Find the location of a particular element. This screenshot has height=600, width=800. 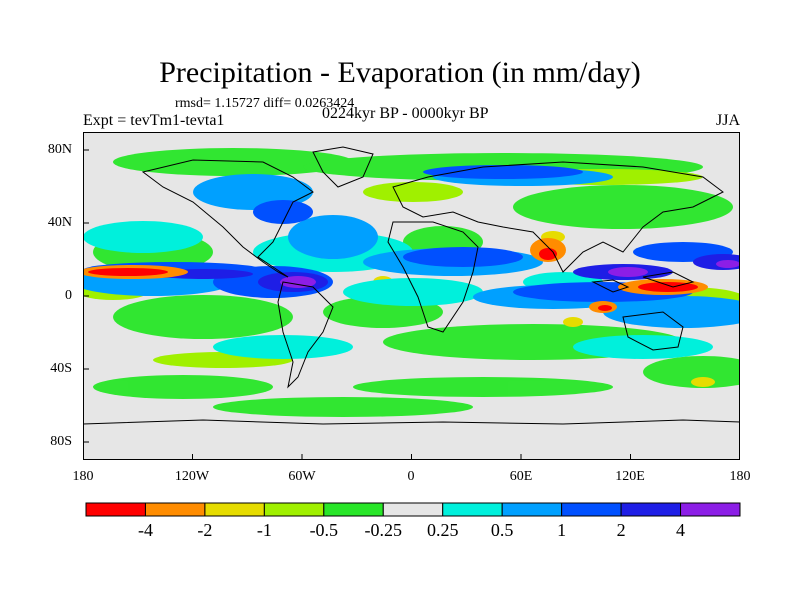

chart-title: Precipitation - Evaporation (in mm/day) is located at coordinates (400, 72).